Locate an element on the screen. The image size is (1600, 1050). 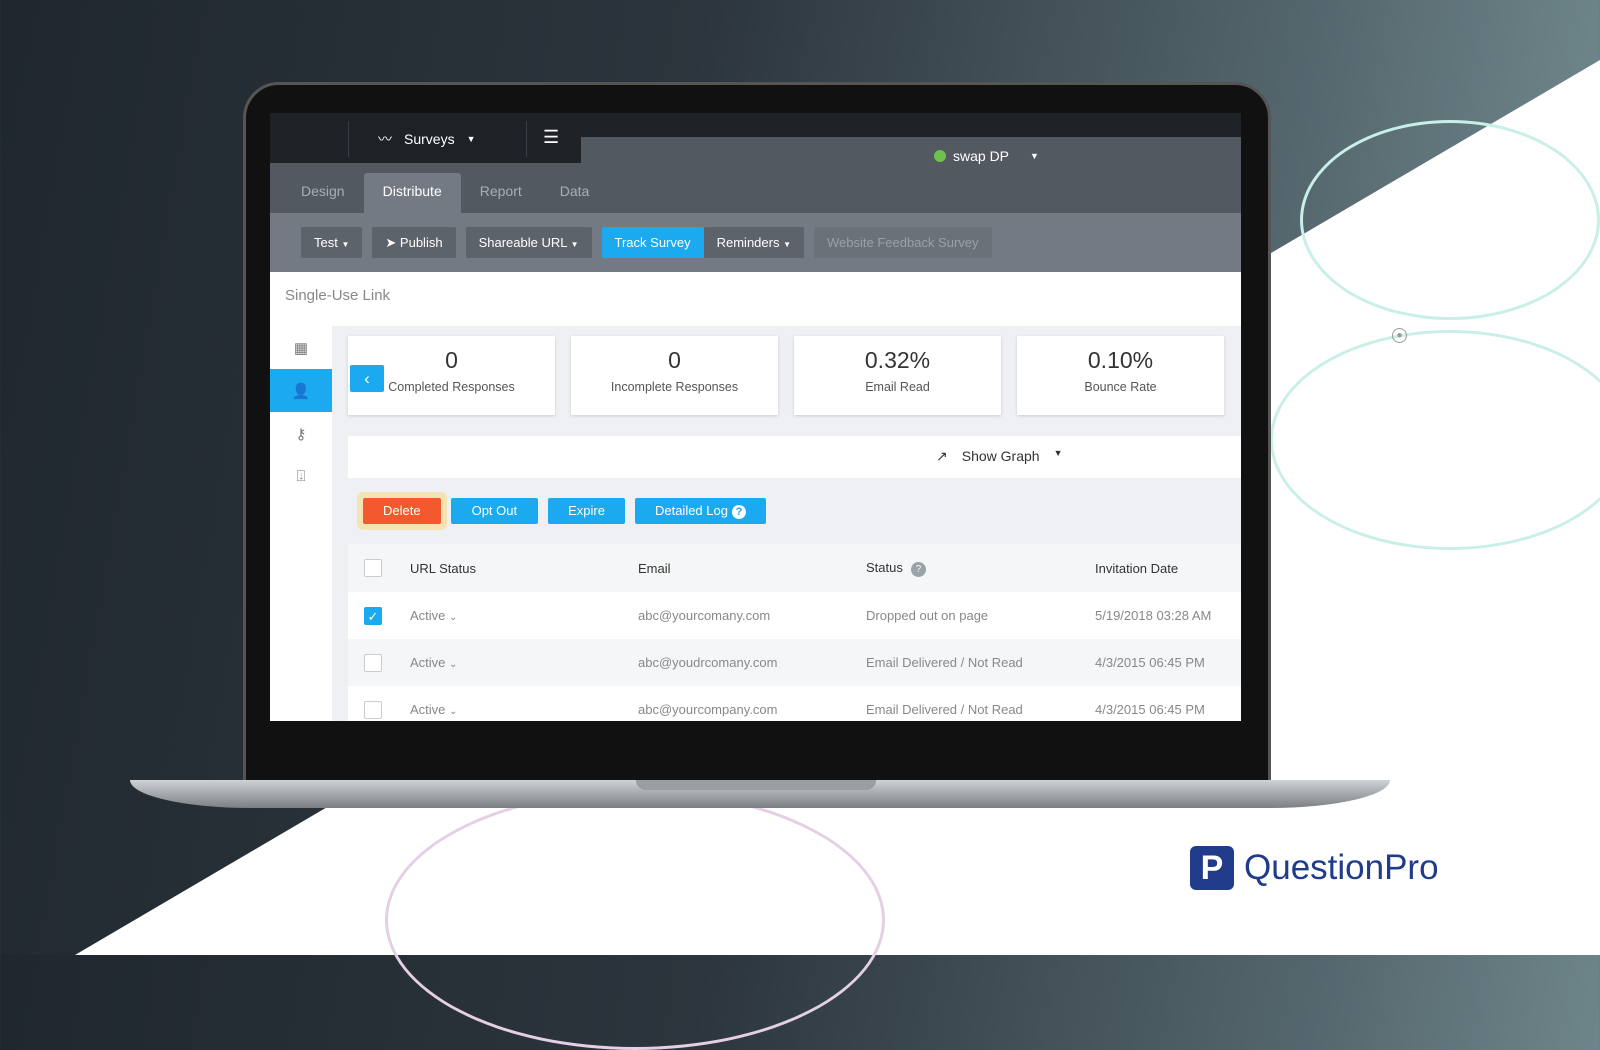
stat-card-bounce-rate: 0.10% Bounce Rate is located at coordinates (1120, 375).